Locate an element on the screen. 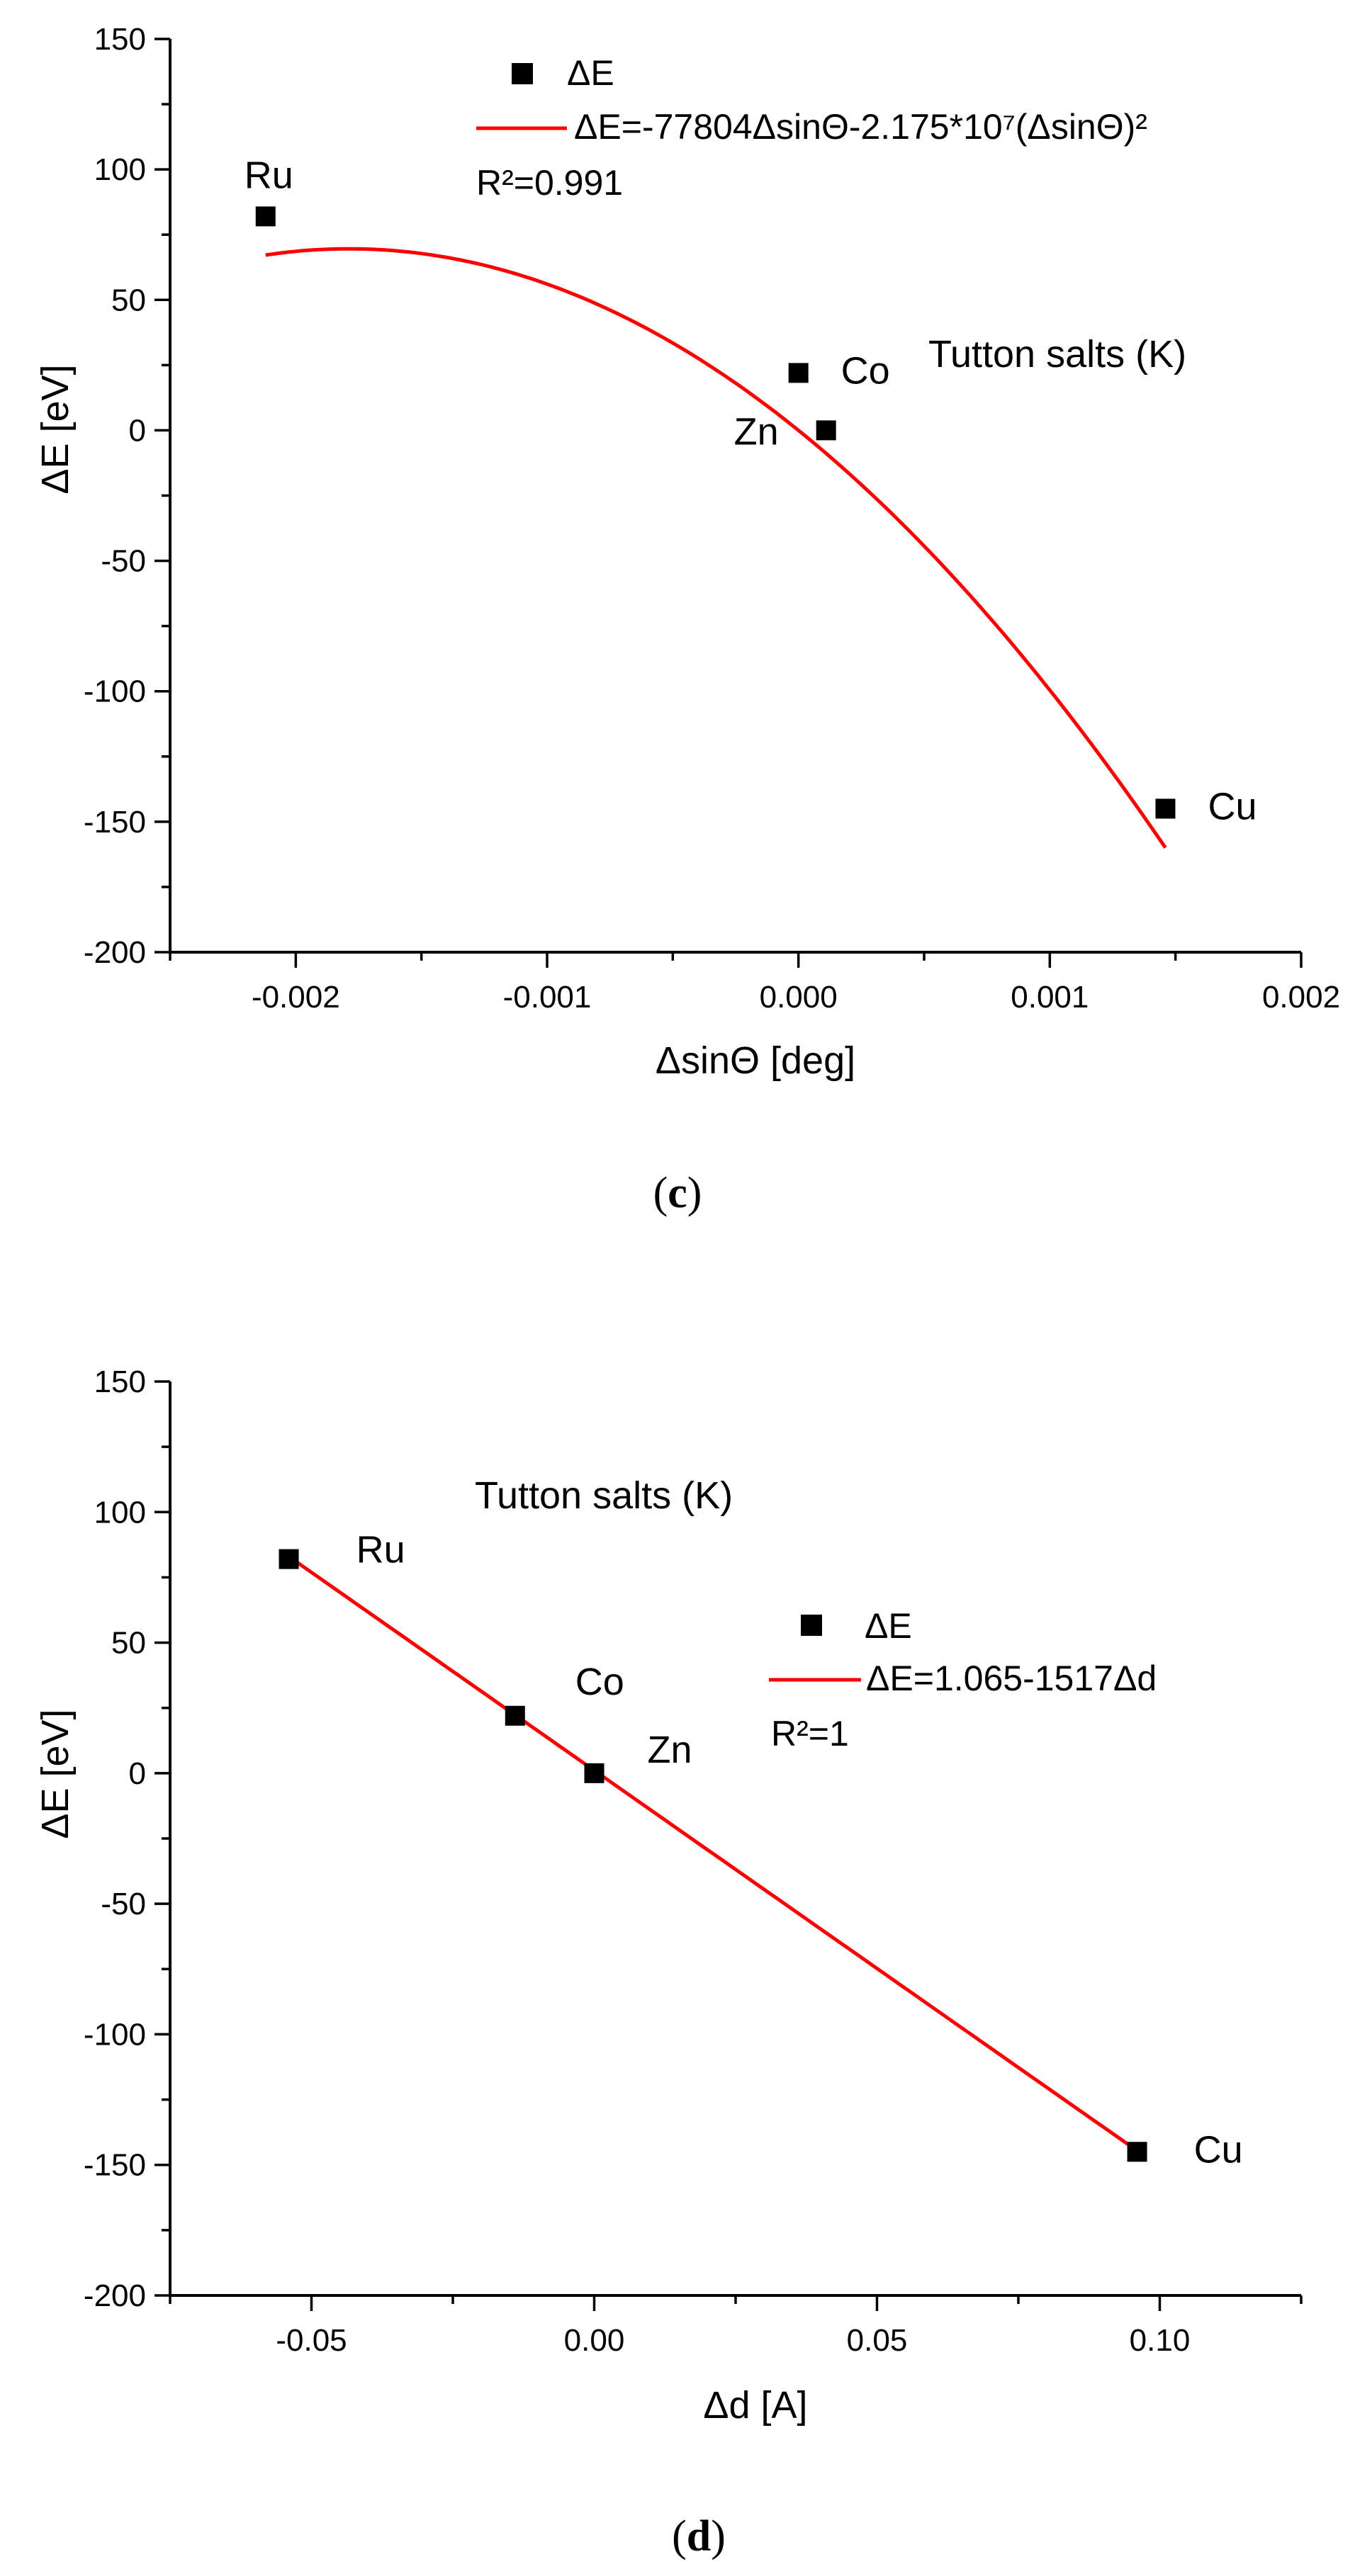 The width and height of the screenshot is (1355, 2576). x-tick-label: -0.05 is located at coordinates (311, 2340).